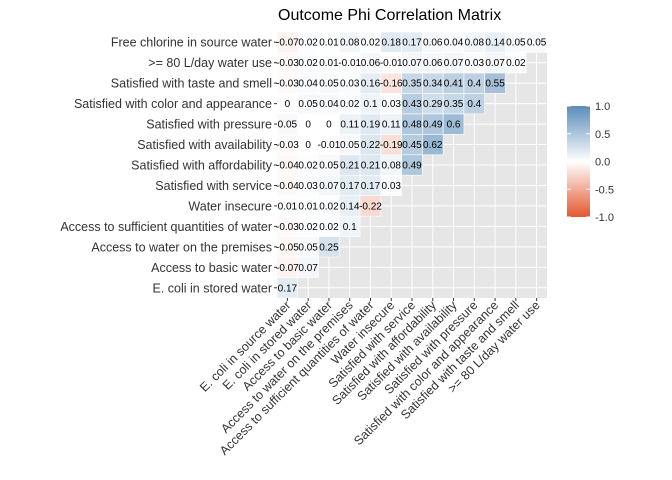  I want to click on heatmap-cell, so click(536, 42).